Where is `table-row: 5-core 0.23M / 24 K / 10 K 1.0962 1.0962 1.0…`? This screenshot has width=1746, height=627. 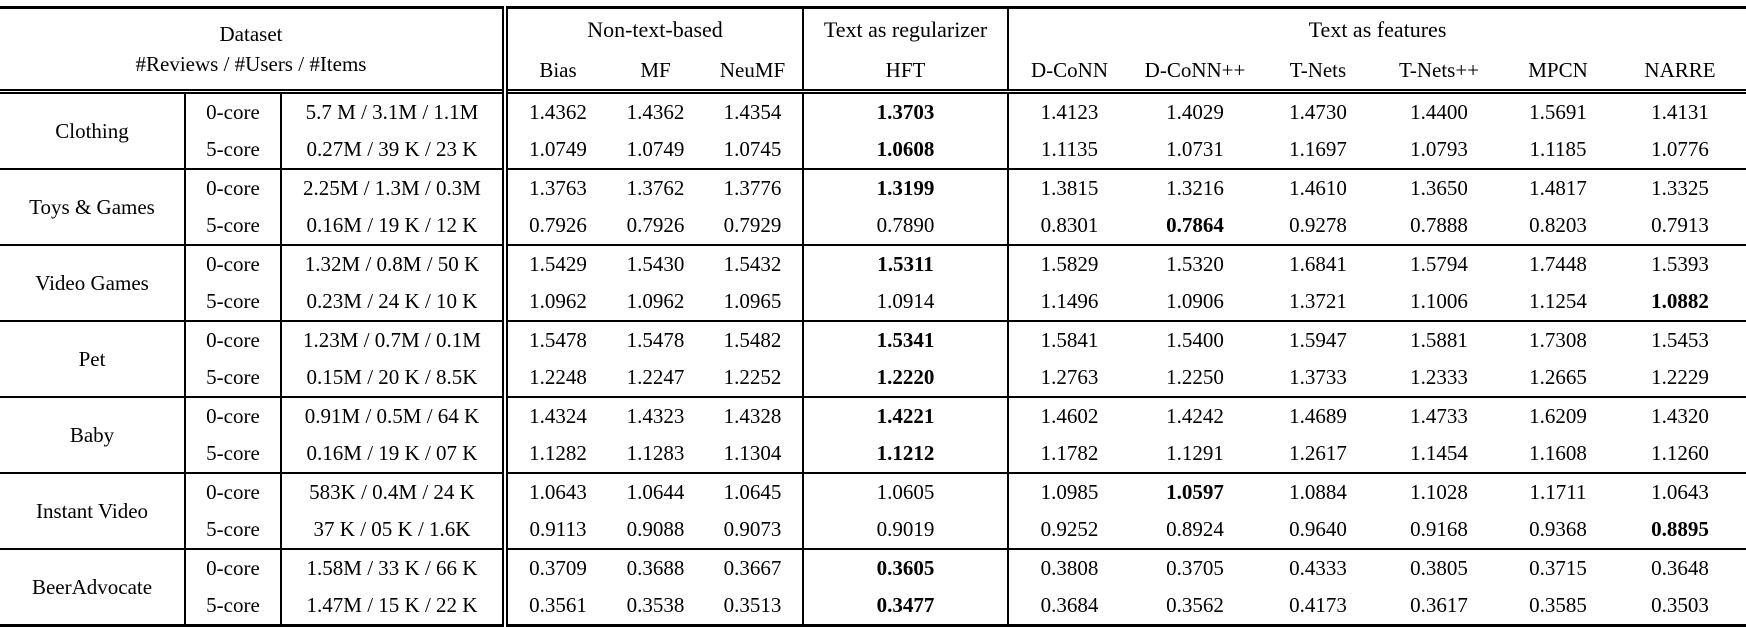 table-row: 5-core 0.23M / 24 K / 10 K 1.0962 1.0962 1.0… is located at coordinates (873, 302).